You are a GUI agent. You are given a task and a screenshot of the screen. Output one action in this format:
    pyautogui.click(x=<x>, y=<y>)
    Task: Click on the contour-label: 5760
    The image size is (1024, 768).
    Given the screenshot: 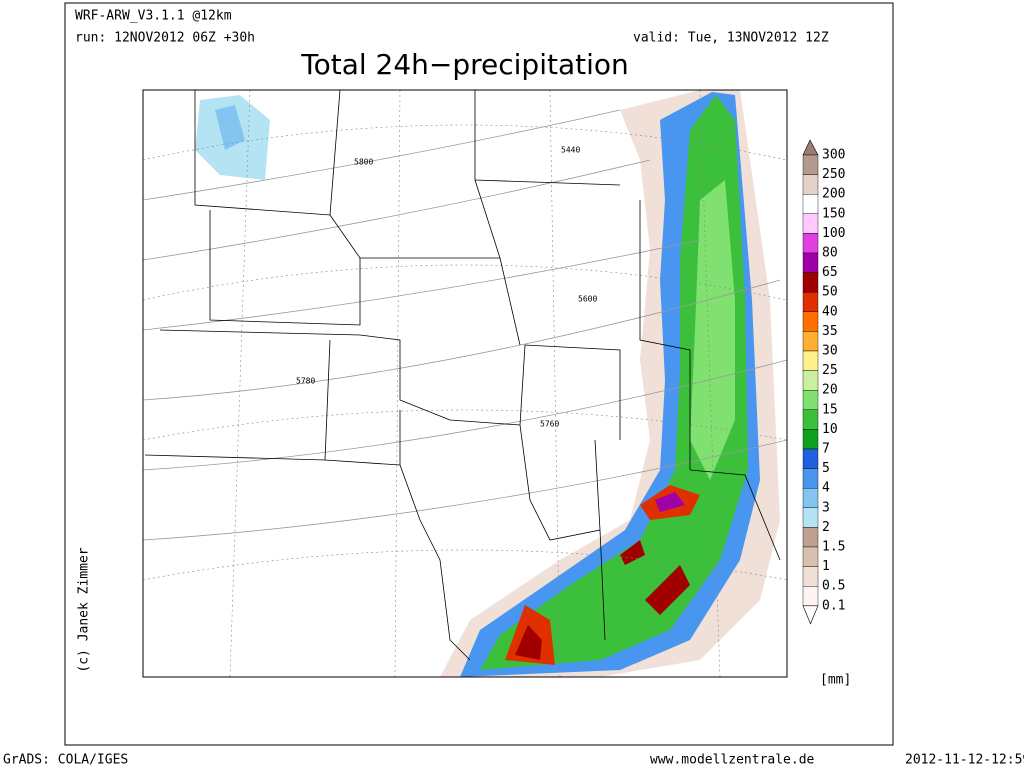 What is the action you would take?
    pyautogui.click(x=549, y=424)
    